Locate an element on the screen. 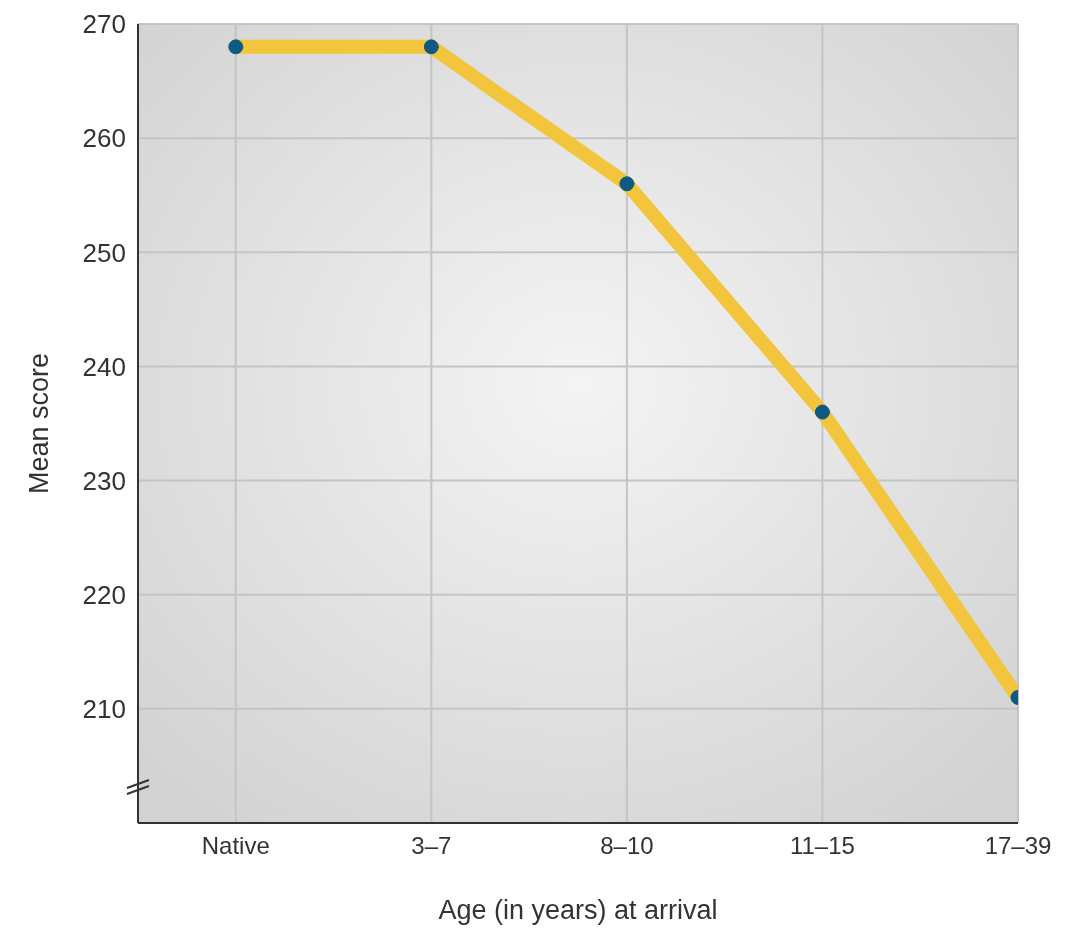 Image resolution: width=1085 pixels, height=948 pixels. y-tick-label: 270 is located at coordinates (104, 24).